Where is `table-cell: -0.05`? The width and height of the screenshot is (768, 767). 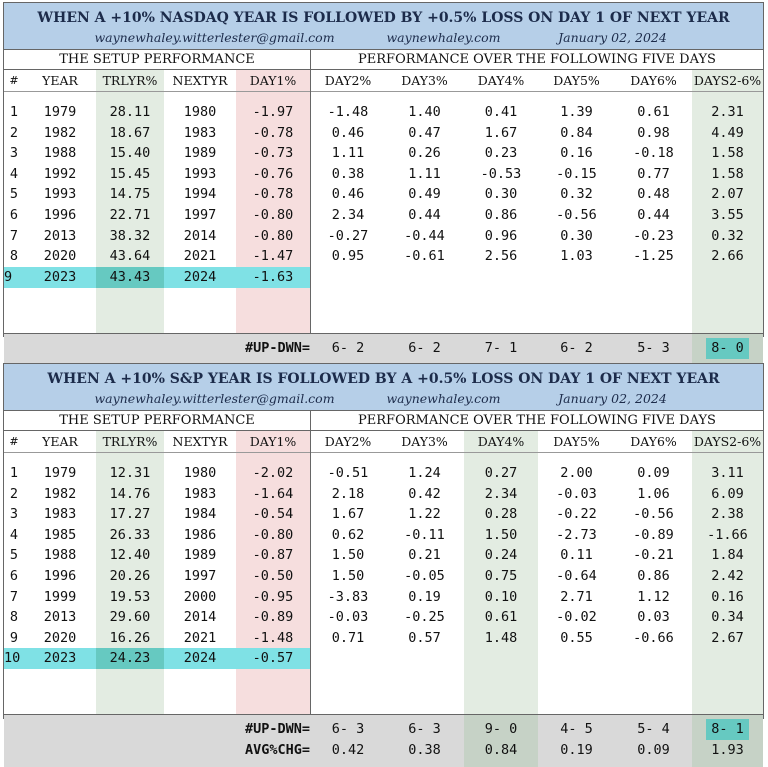
table-cell: -0.05 is located at coordinates (424, 576).